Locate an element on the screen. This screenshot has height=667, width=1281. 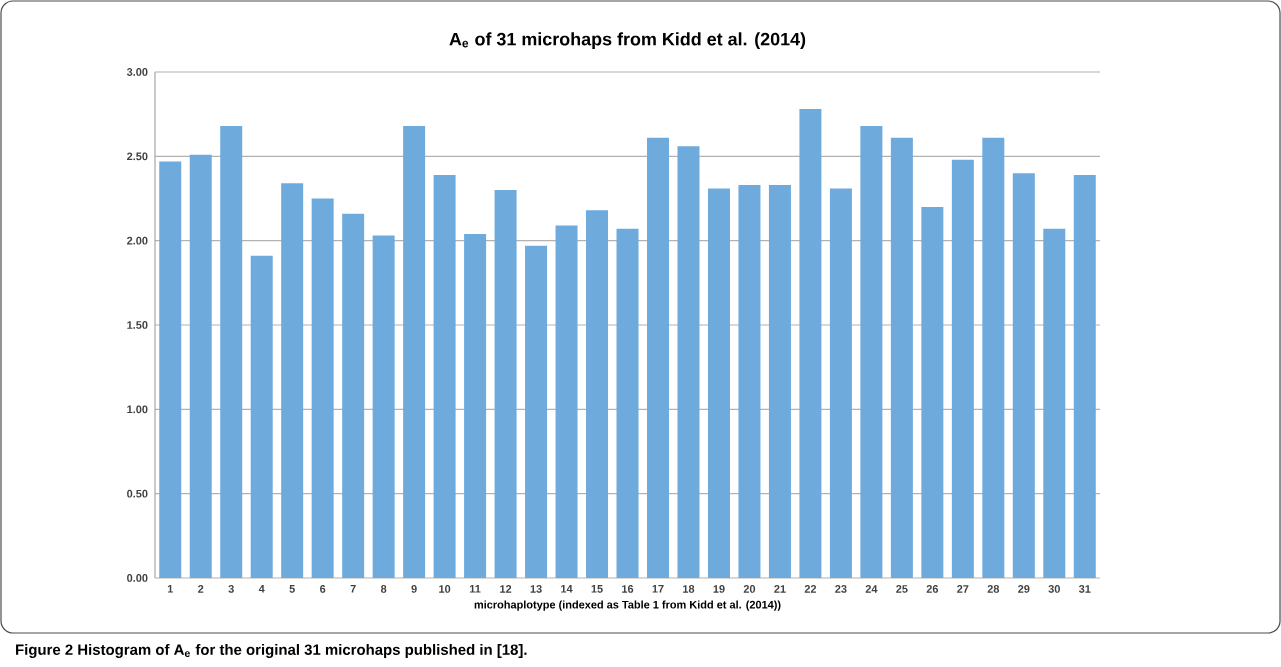
x-tick-label: 19 is located at coordinates (719, 589).